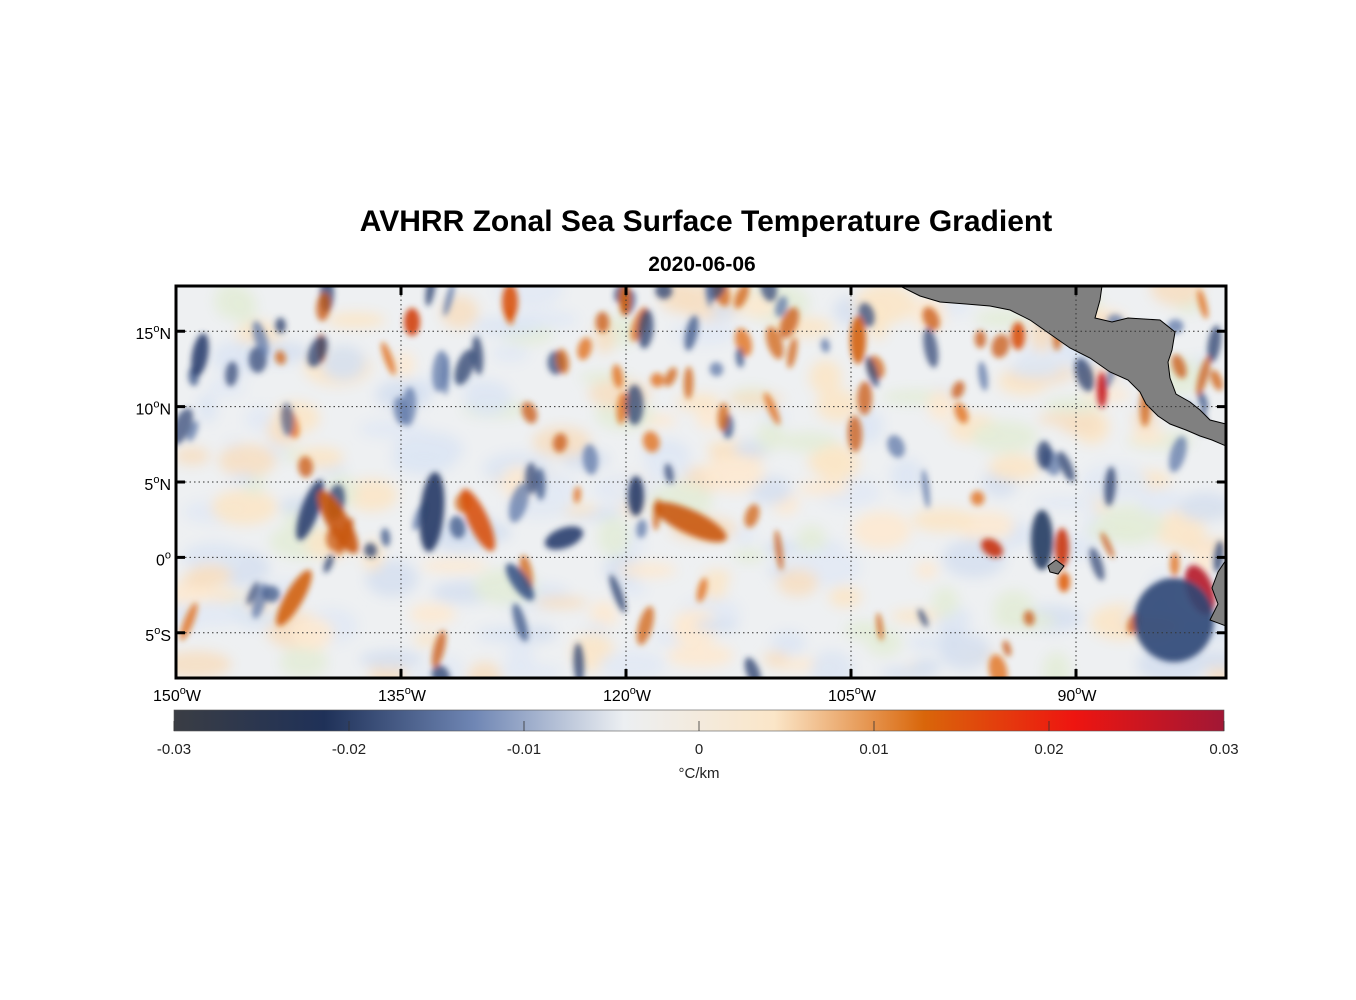  I want to click on x-tick-label: 90oW, so click(1077, 695).